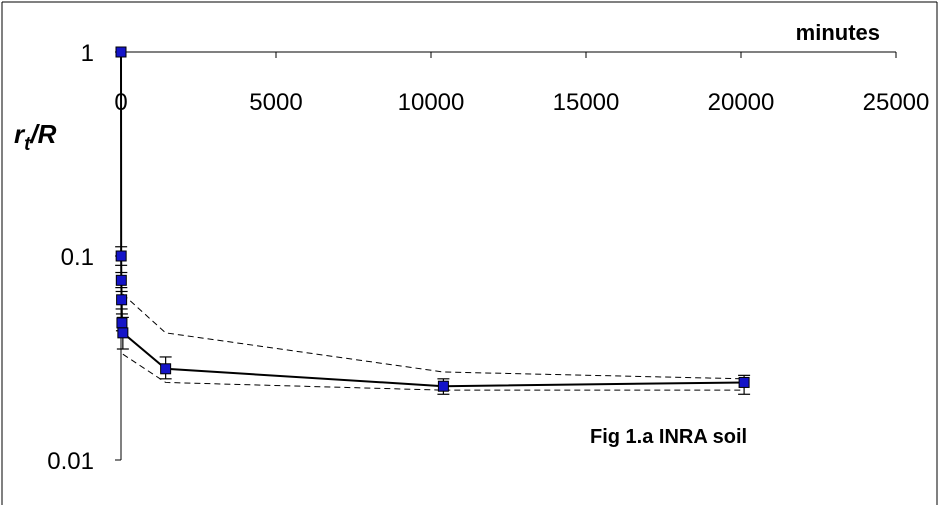 This screenshot has width=939, height=510. I want to click on y-axis-ticks: 0.01 0.1 1, so click(84, 257).